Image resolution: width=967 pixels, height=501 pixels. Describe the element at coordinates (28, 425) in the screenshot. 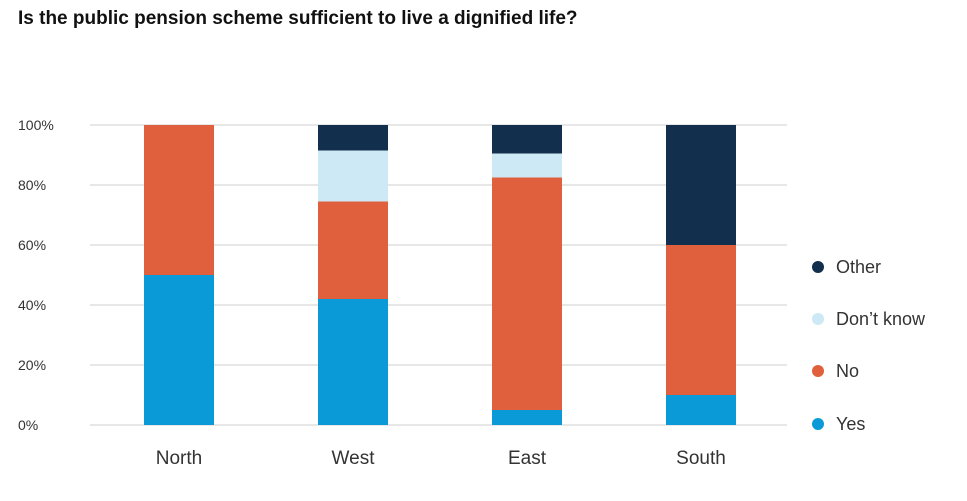

I see `y-tick-label: 0%` at that location.